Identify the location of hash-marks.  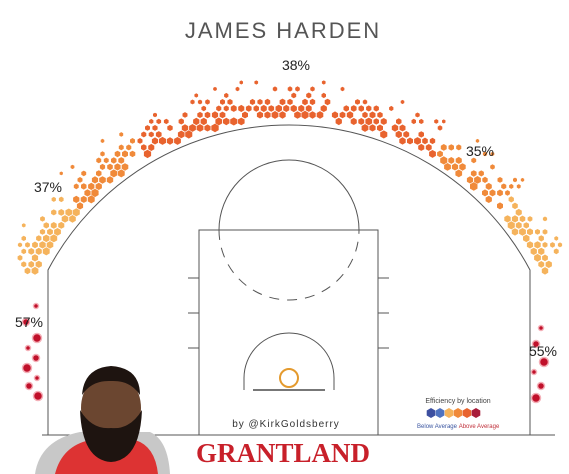
(288, 313).